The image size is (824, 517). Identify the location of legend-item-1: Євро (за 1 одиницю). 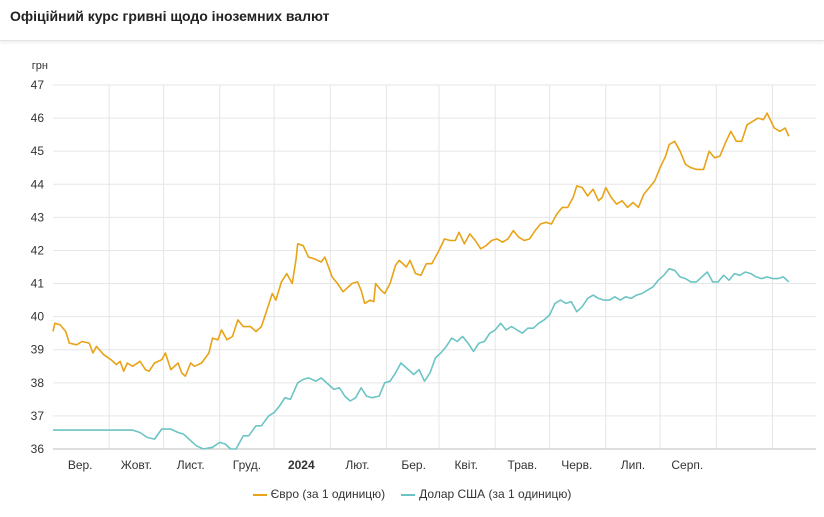
(319, 494).